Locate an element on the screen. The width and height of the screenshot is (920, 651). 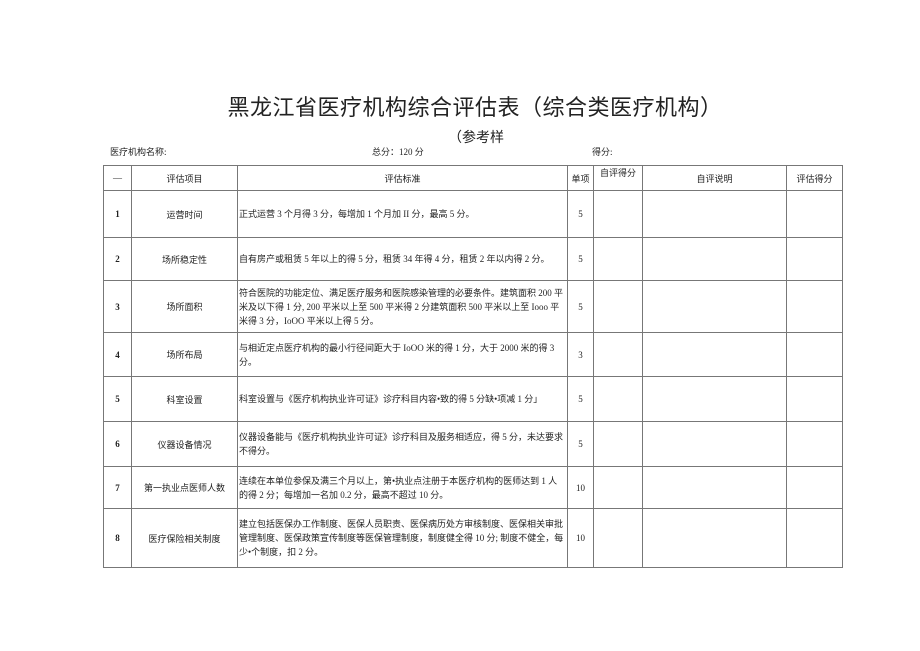
row-number: 7 is located at coordinates (117, 487).